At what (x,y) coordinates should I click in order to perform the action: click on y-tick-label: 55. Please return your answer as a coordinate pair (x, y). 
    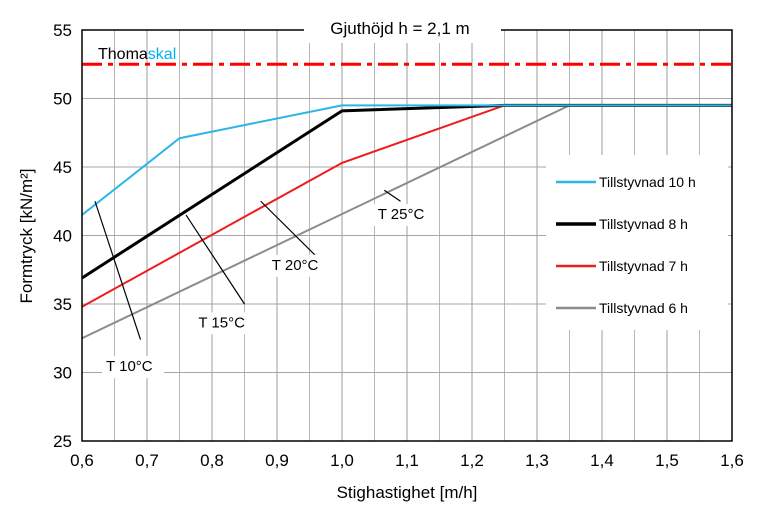
    Looking at the image, I should click on (62, 30).